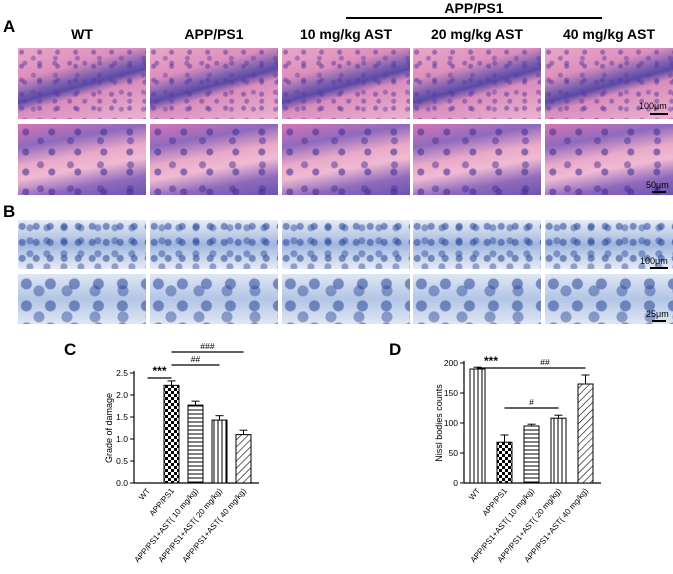 The height and width of the screenshot is (574, 673). What do you see at coordinates (122, 373) in the screenshot?
I see `y-tick-label: 2.5` at bounding box center [122, 373].